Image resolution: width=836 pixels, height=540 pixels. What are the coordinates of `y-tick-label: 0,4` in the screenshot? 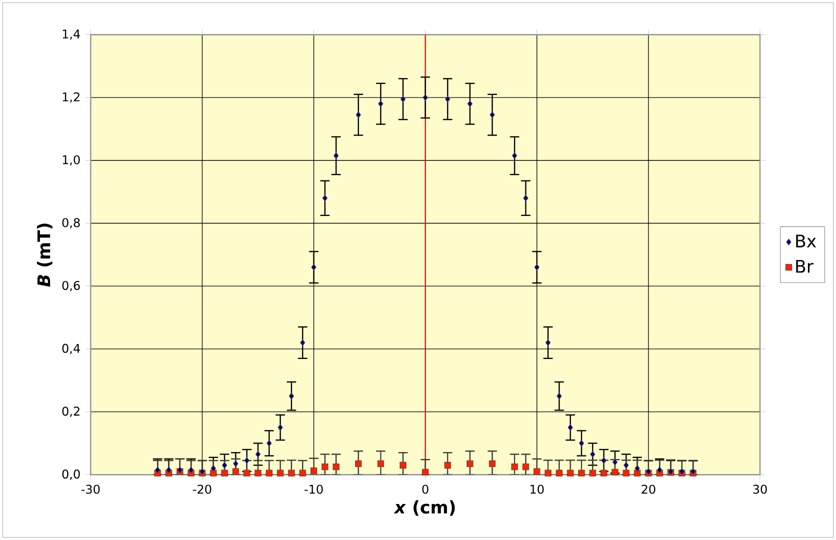 It's located at (71, 349).